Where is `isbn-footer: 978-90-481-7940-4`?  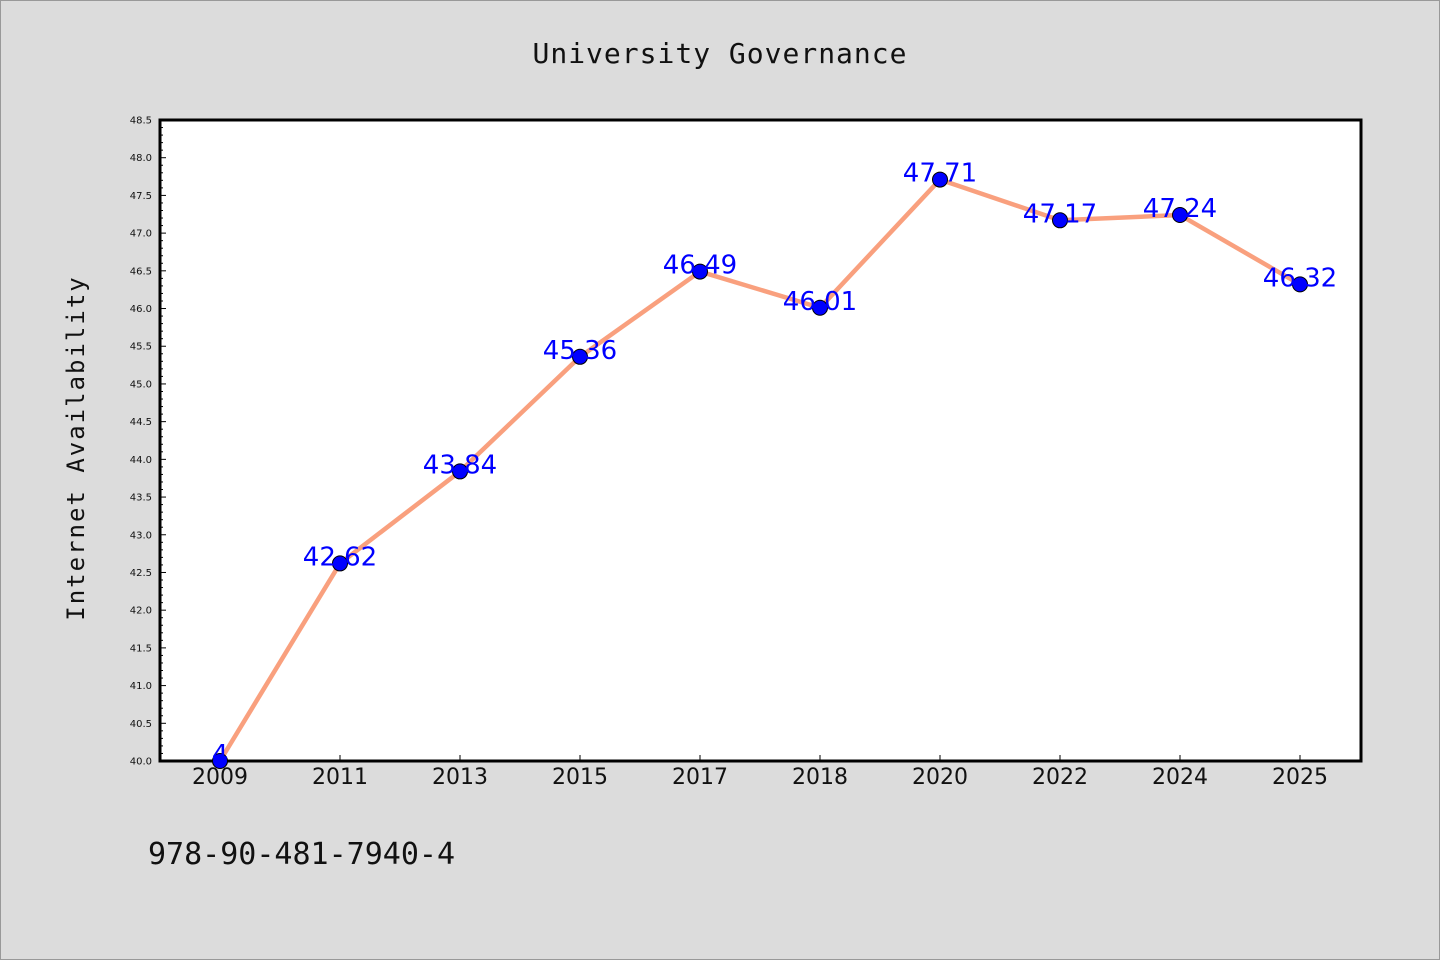
isbn-footer: 978-90-481-7940-4 is located at coordinates (301, 854).